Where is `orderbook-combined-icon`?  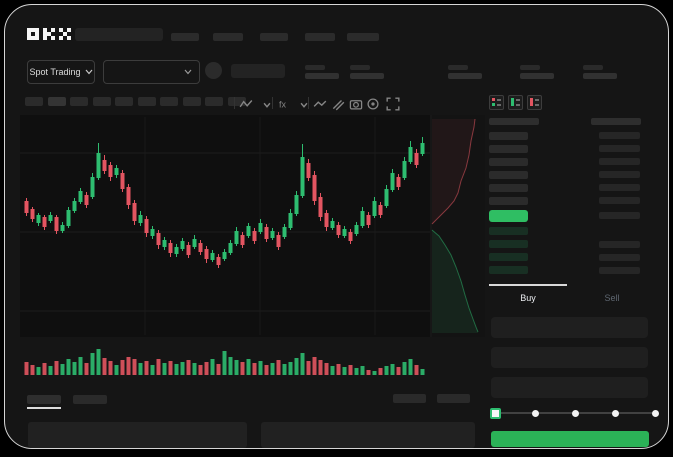 orderbook-combined-icon is located at coordinates (496, 102).